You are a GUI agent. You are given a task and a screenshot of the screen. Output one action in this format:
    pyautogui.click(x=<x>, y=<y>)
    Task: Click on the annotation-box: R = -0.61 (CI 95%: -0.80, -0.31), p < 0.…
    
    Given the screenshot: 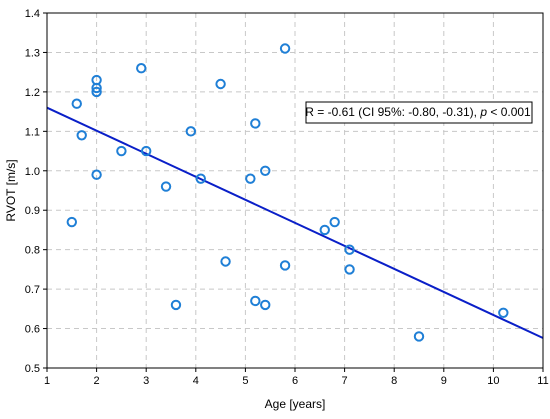 What is the action you would take?
    pyautogui.click(x=419, y=112)
    